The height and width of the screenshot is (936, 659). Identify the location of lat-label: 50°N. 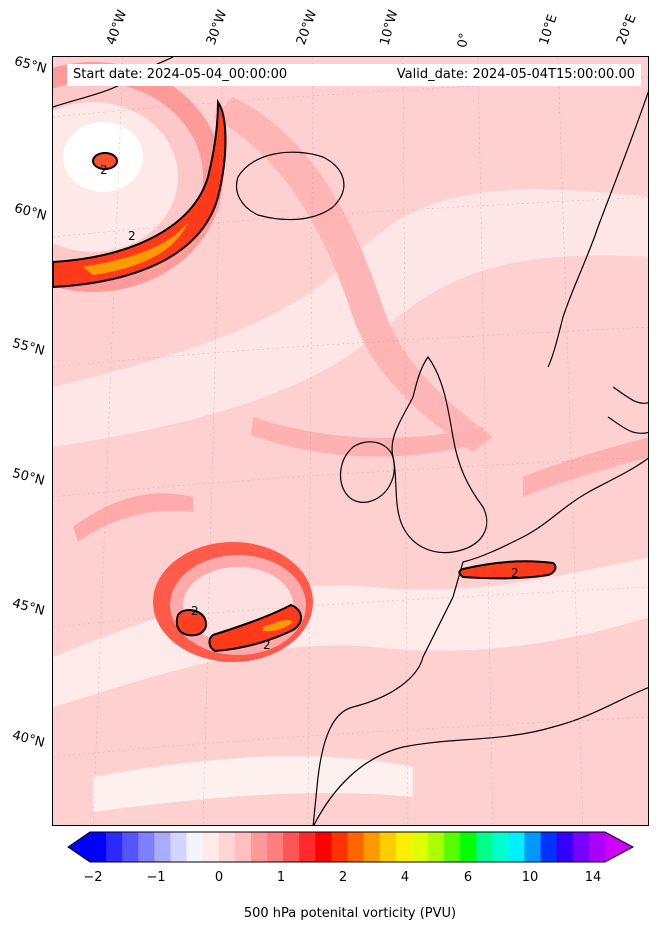
(28, 477).